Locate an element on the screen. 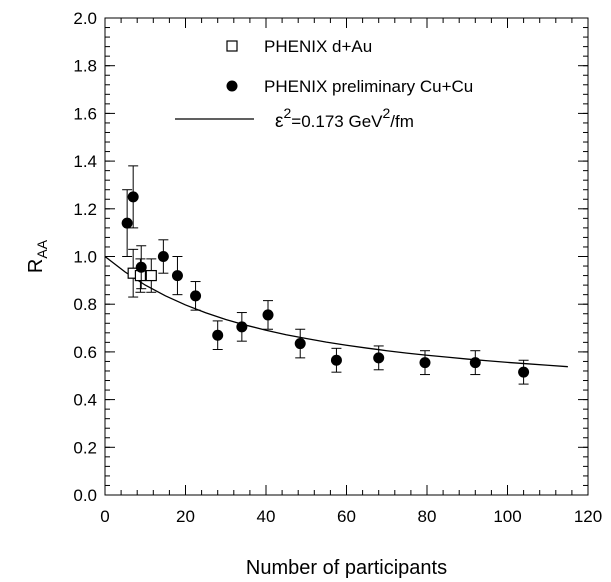  y-tick-label: 1.2 is located at coordinates (85, 209).